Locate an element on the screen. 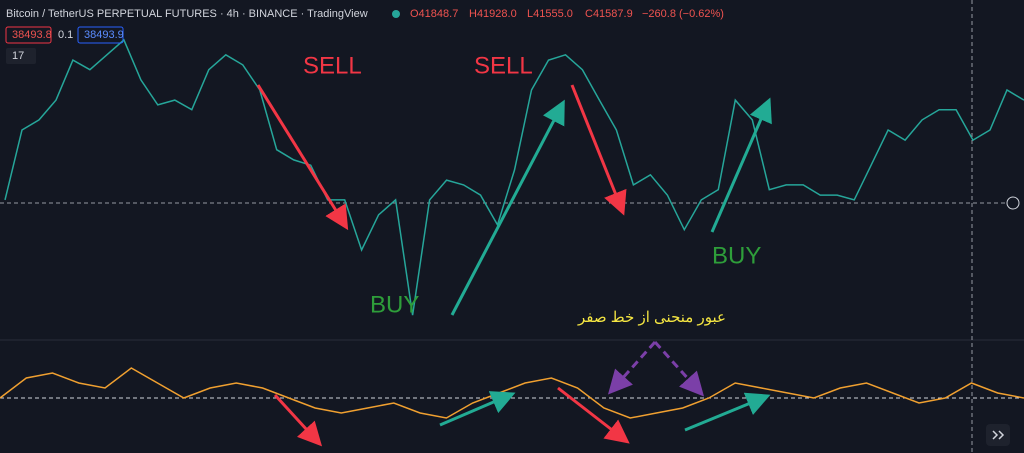 The width and height of the screenshot is (1024, 453). count-box is located at coordinates (21, 56).